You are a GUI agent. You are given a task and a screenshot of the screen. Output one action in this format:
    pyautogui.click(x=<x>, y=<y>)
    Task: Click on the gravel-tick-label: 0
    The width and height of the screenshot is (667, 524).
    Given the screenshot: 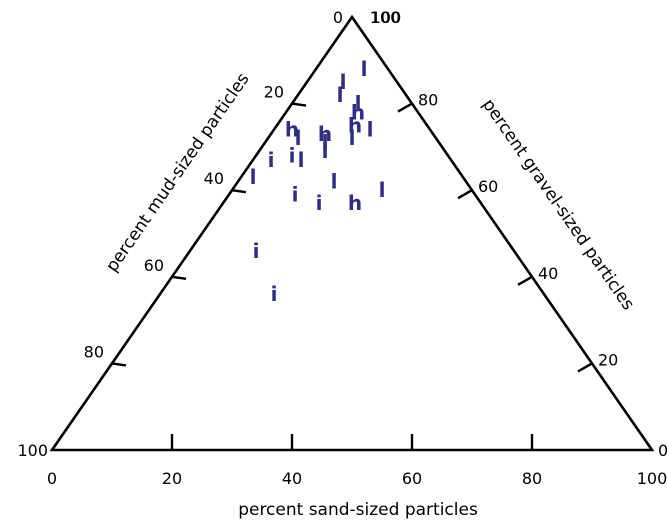 What is the action you would take?
    pyautogui.click(x=662, y=450)
    